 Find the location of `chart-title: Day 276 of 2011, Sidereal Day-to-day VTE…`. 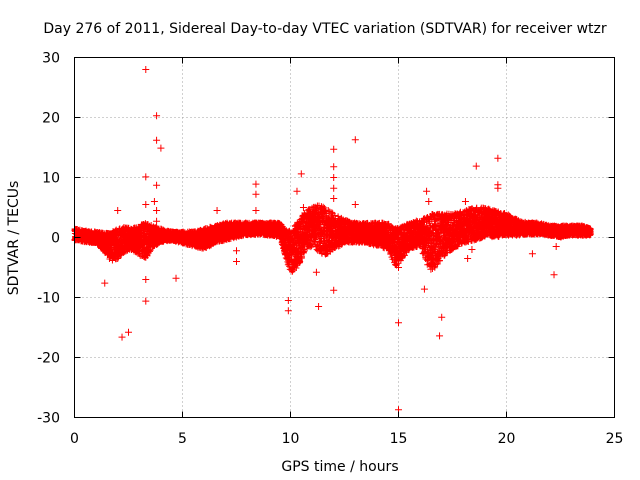

chart-title: Day 276 of 2011, Sidereal Day-to-day VTE… is located at coordinates (325, 29).